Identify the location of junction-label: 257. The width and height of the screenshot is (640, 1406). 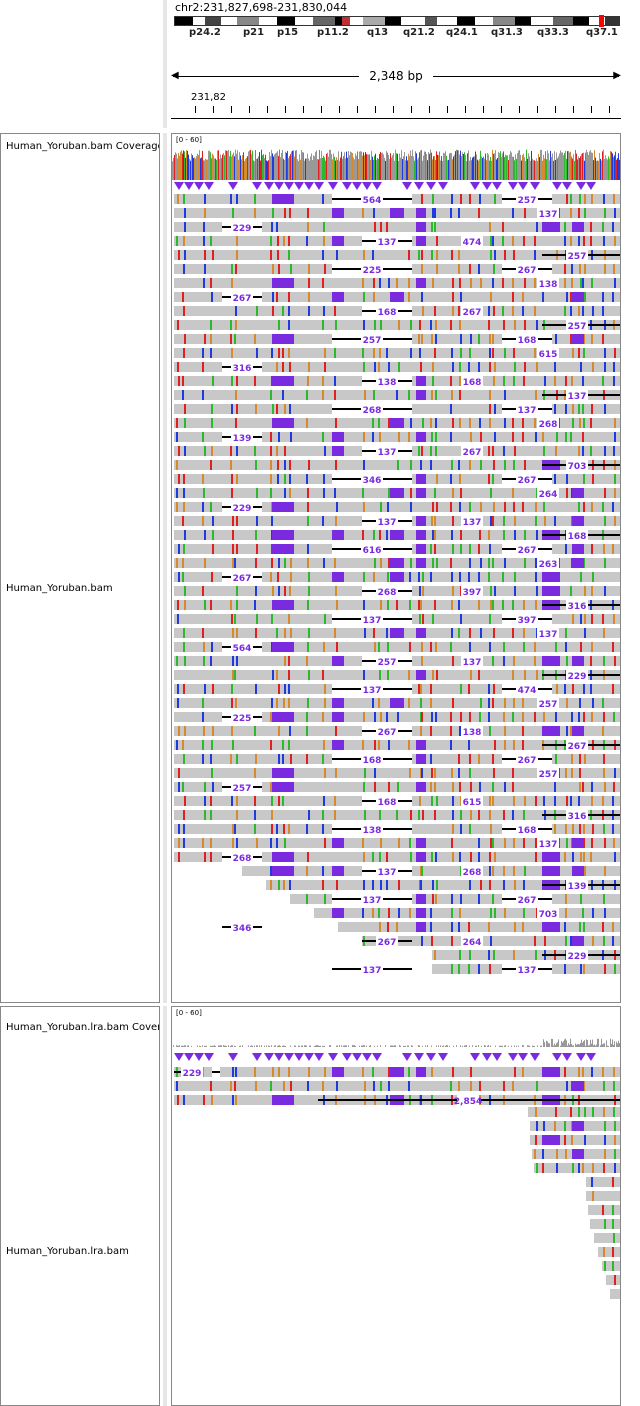
(548, 705).